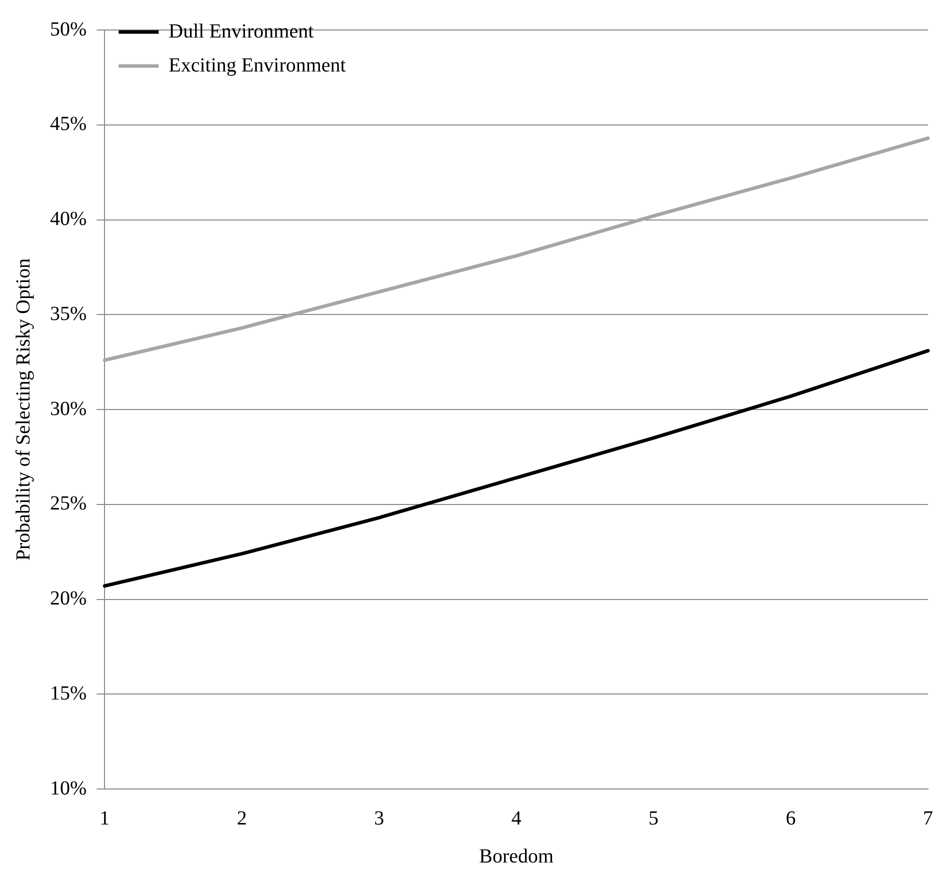 The image size is (951, 881). What do you see at coordinates (379, 818) in the screenshot?
I see `x-tick-label: 3` at bounding box center [379, 818].